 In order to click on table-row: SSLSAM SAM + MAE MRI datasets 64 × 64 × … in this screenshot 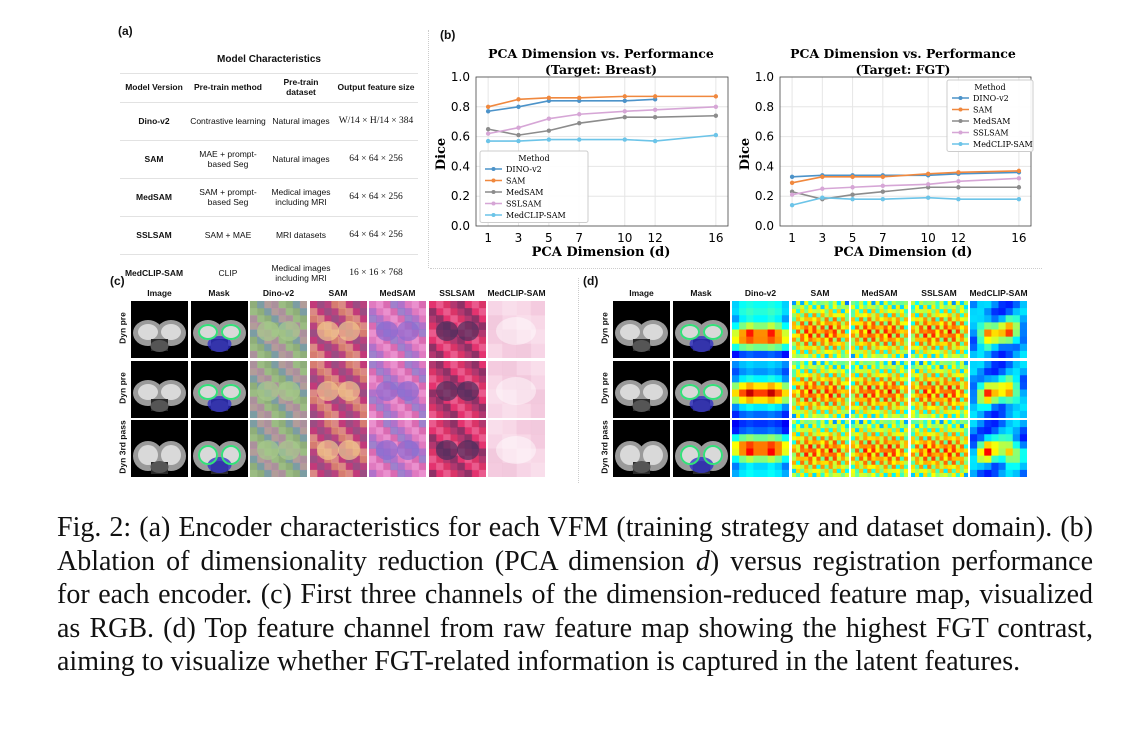, I will do `click(269, 235)`.